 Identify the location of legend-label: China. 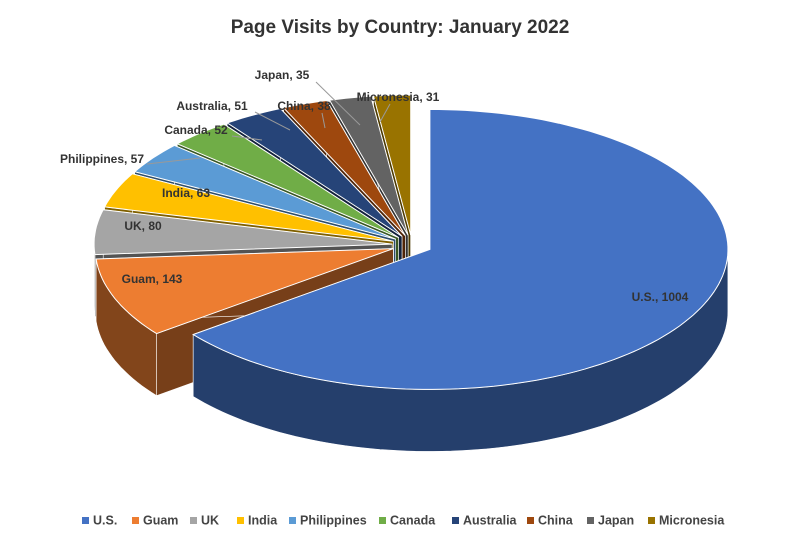
(556, 520).